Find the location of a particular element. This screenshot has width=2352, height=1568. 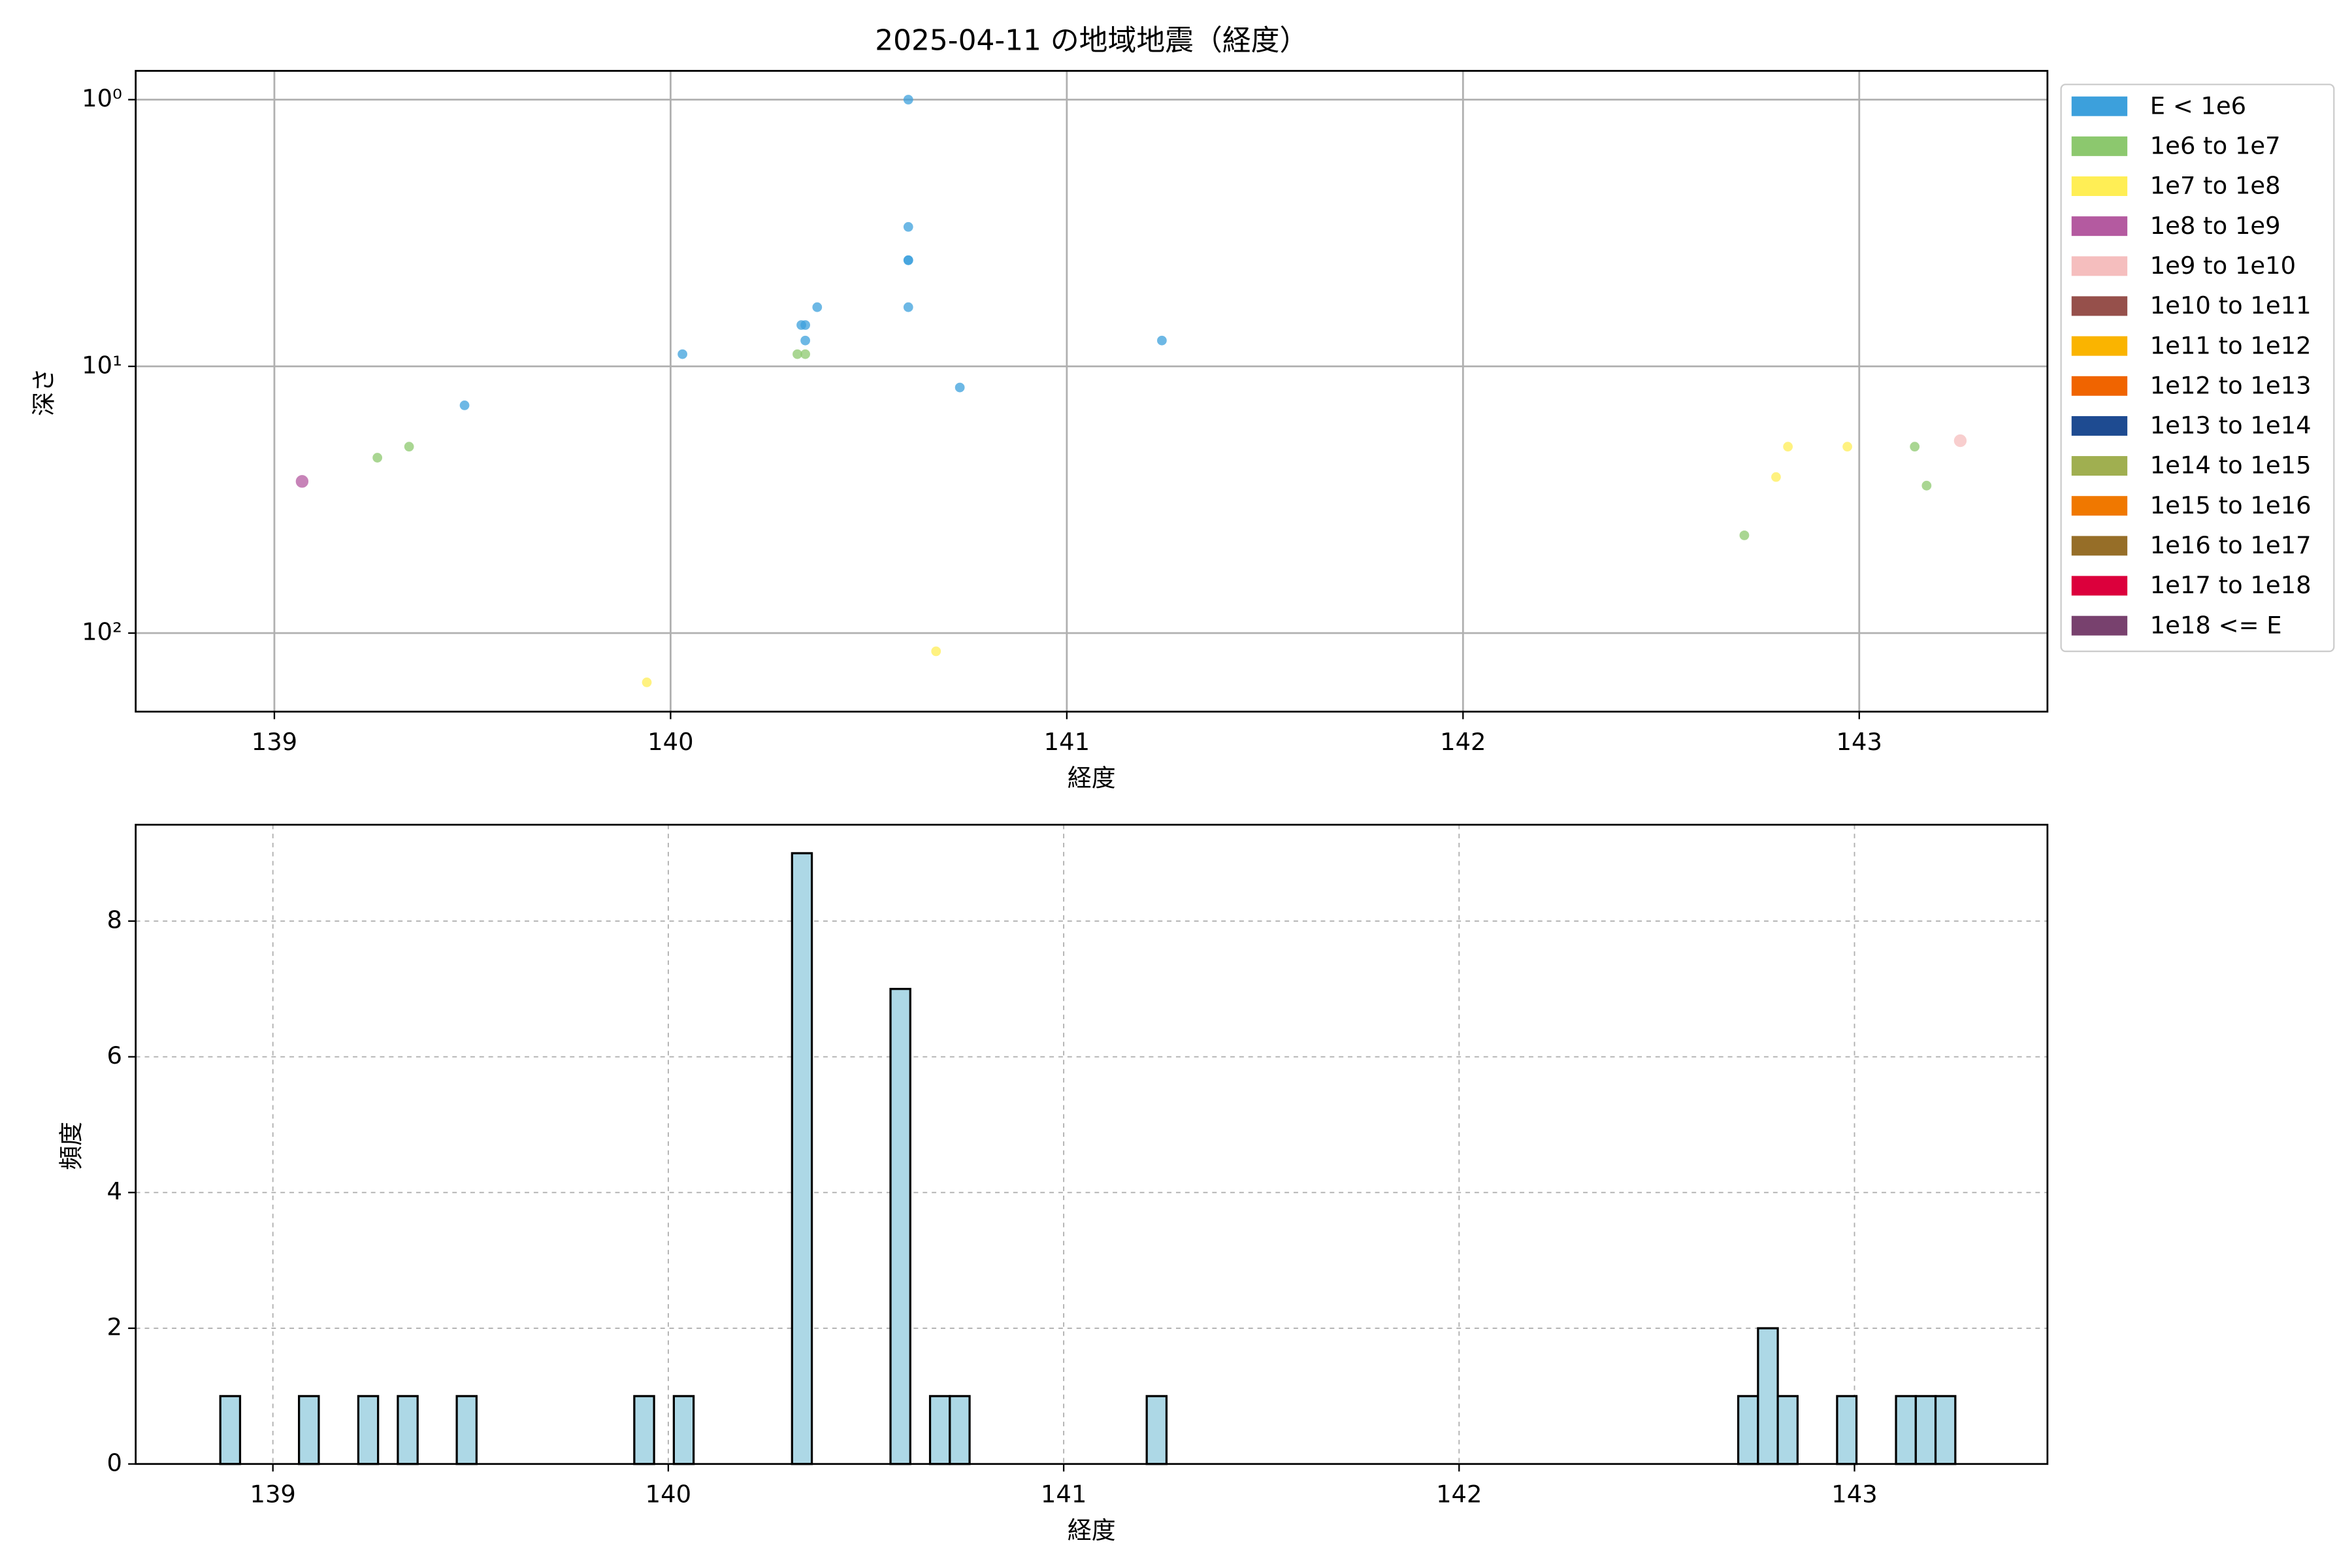

legend-label: 1e15 to 1e16 is located at coordinates (2230, 505).